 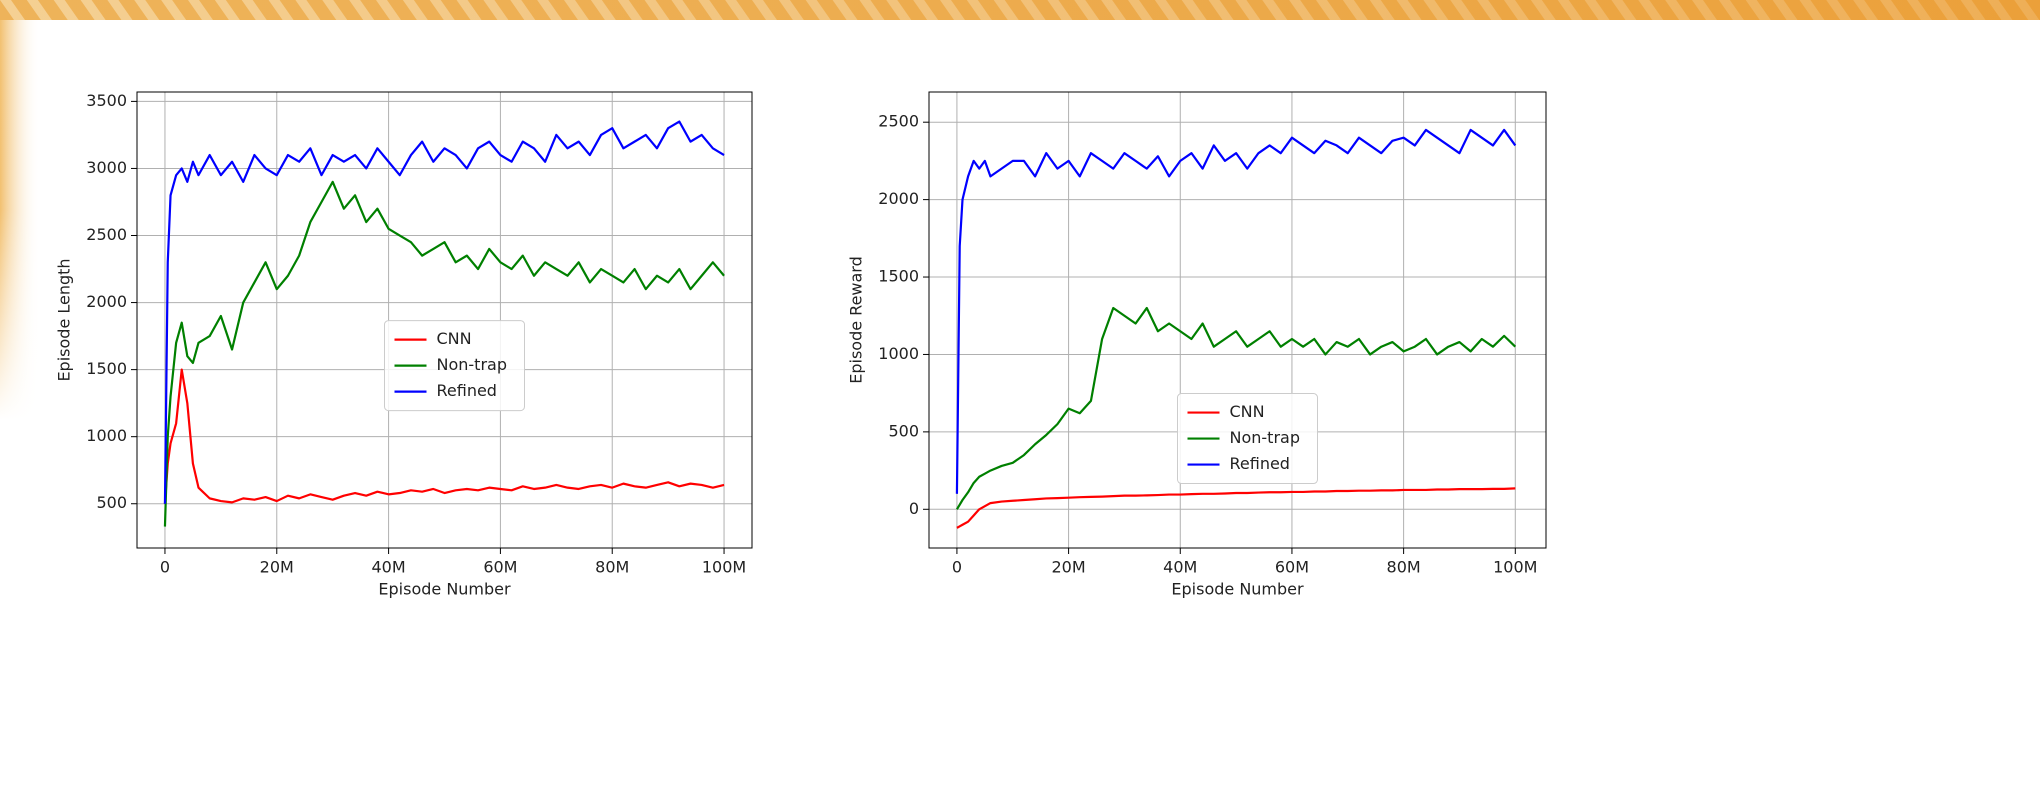 What do you see at coordinates (856, 320) in the screenshot?
I see `y-axis-label: Episode Reward` at bounding box center [856, 320].